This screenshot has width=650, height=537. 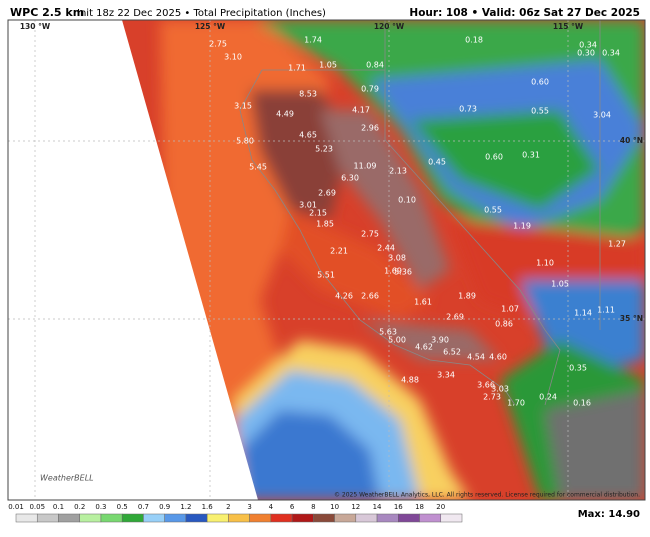 I want to click on grid-label: 35 °N, so click(x=631, y=318).